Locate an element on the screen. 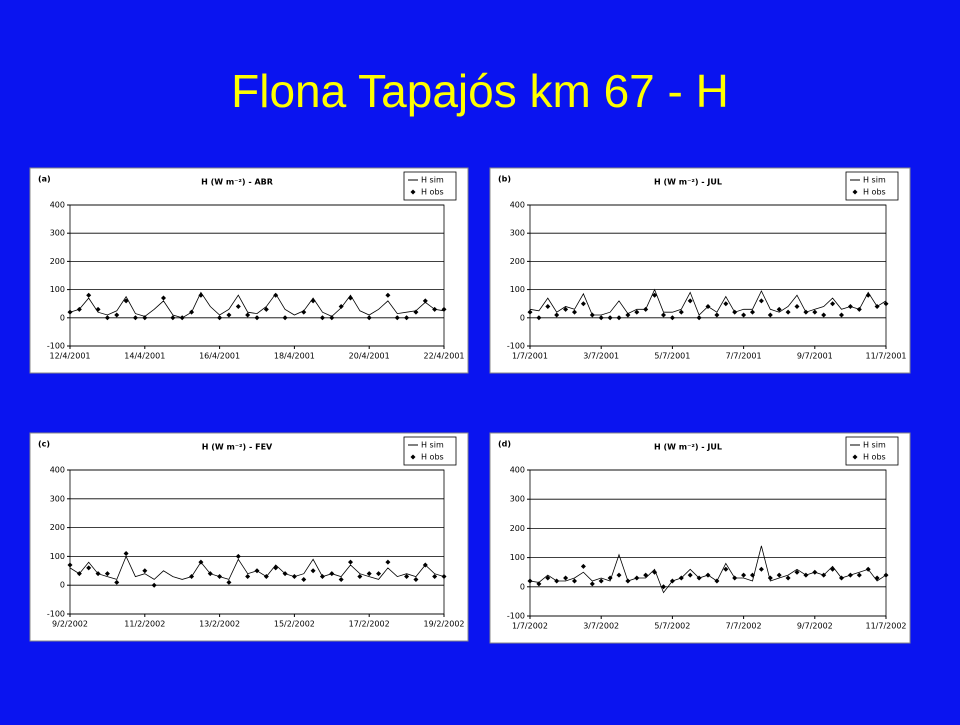 The height and width of the screenshot is (725, 960). x-tick-label: 9/2/2002 is located at coordinates (70, 624).